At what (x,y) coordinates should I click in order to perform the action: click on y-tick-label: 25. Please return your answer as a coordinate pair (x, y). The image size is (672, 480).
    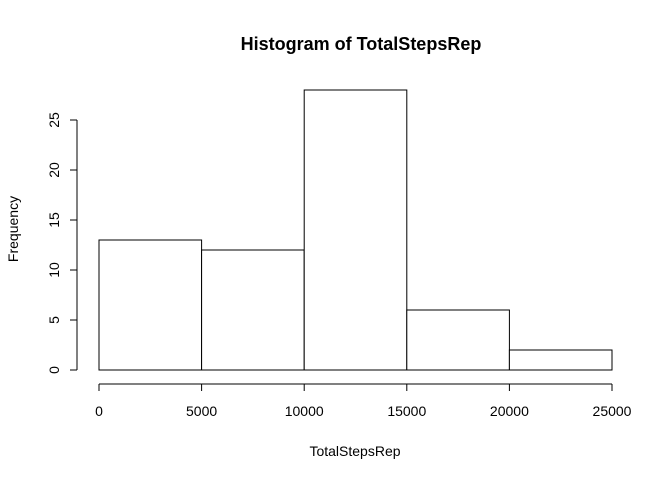
    Looking at the image, I should click on (54, 120).